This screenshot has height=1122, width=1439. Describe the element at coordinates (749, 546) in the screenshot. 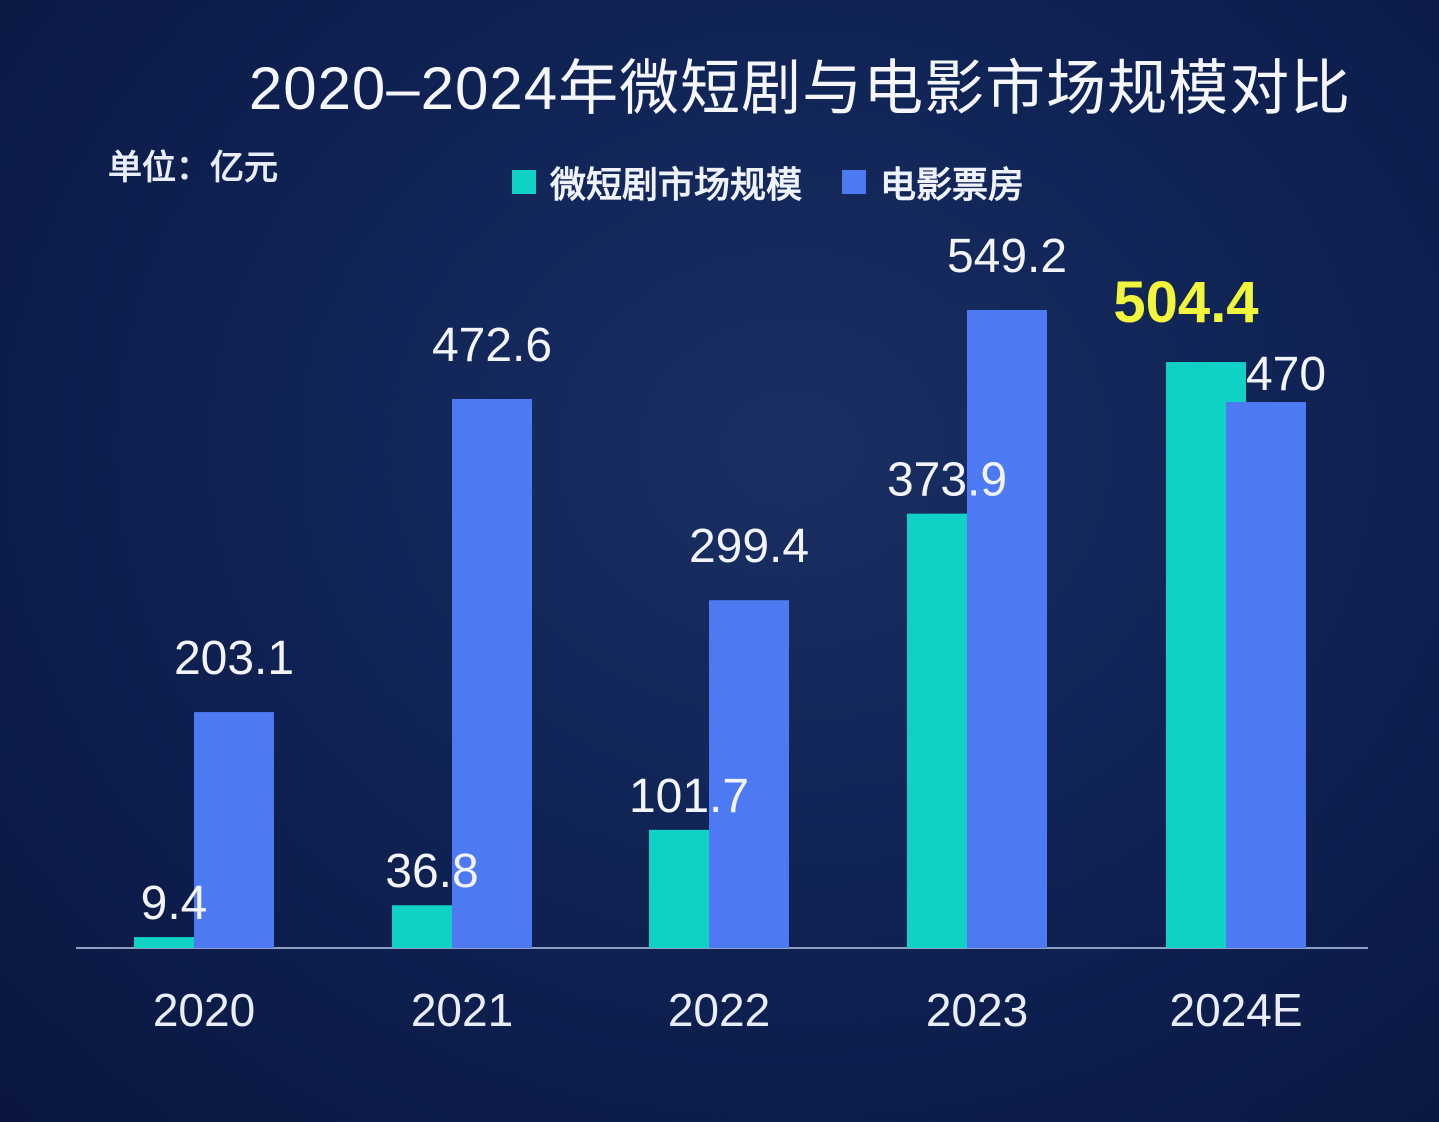

I see `value-label-box-office: 299.4` at that location.